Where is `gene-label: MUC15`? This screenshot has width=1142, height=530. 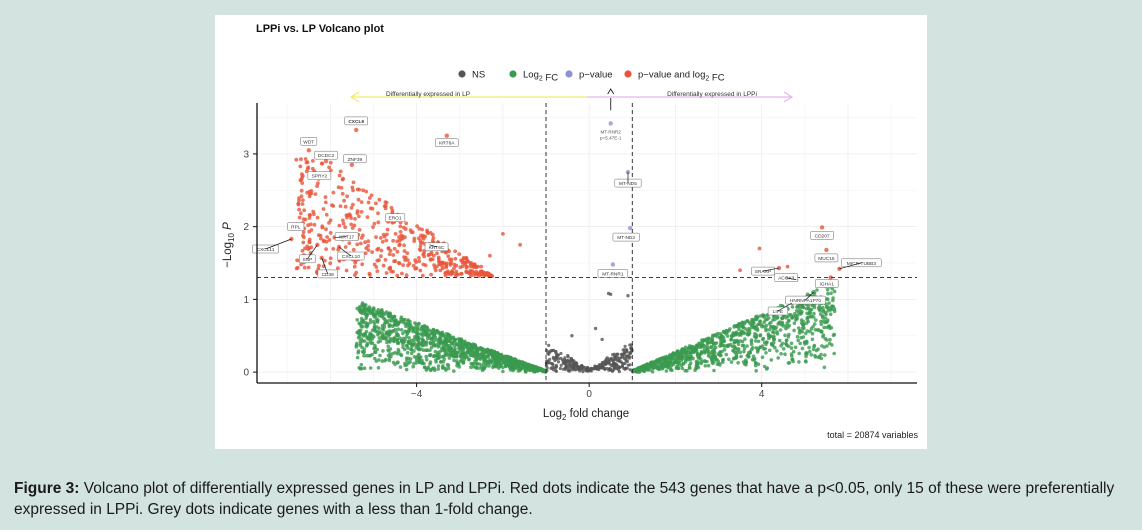
gene-label: MUC15 is located at coordinates (826, 259).